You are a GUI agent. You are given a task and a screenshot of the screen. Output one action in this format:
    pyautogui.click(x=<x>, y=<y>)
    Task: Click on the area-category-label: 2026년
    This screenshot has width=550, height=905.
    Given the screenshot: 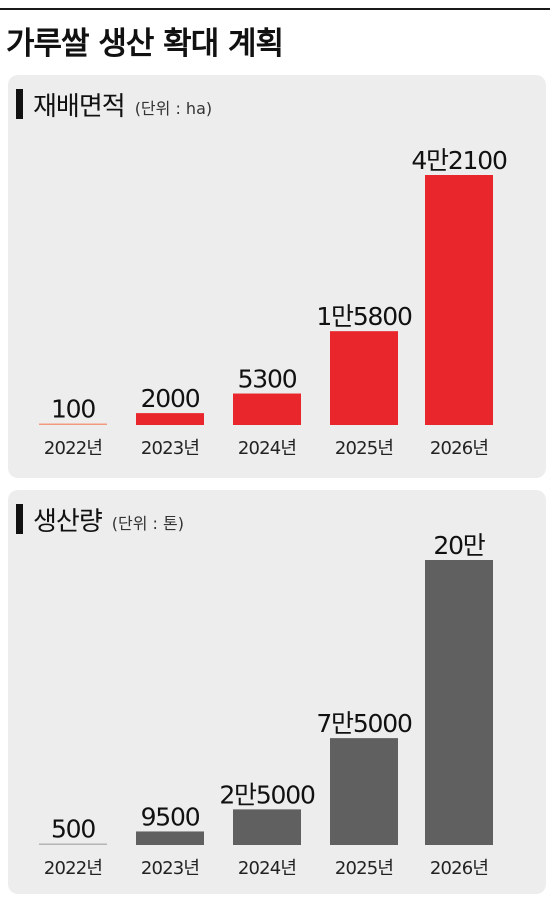 What is the action you would take?
    pyautogui.click(x=459, y=448)
    